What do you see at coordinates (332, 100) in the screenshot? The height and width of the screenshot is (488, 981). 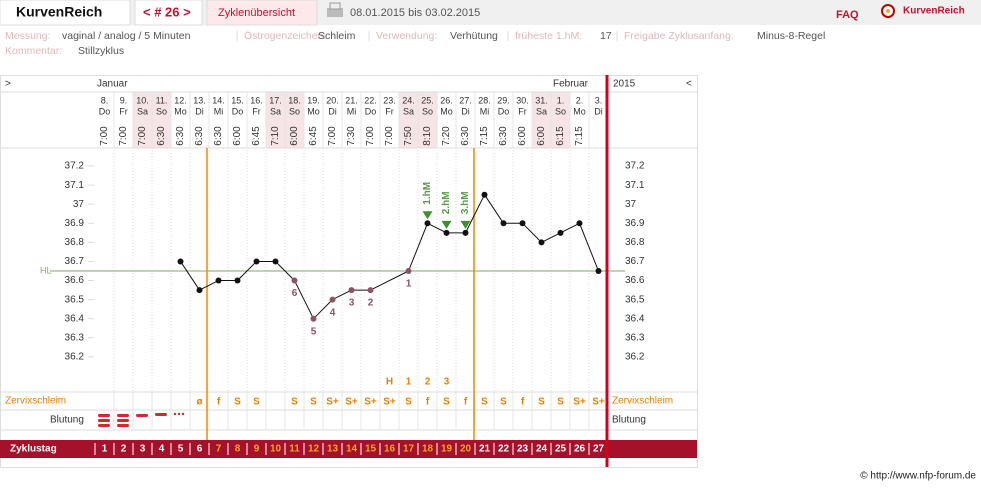 I see `date-label: 20.` at bounding box center [332, 100].